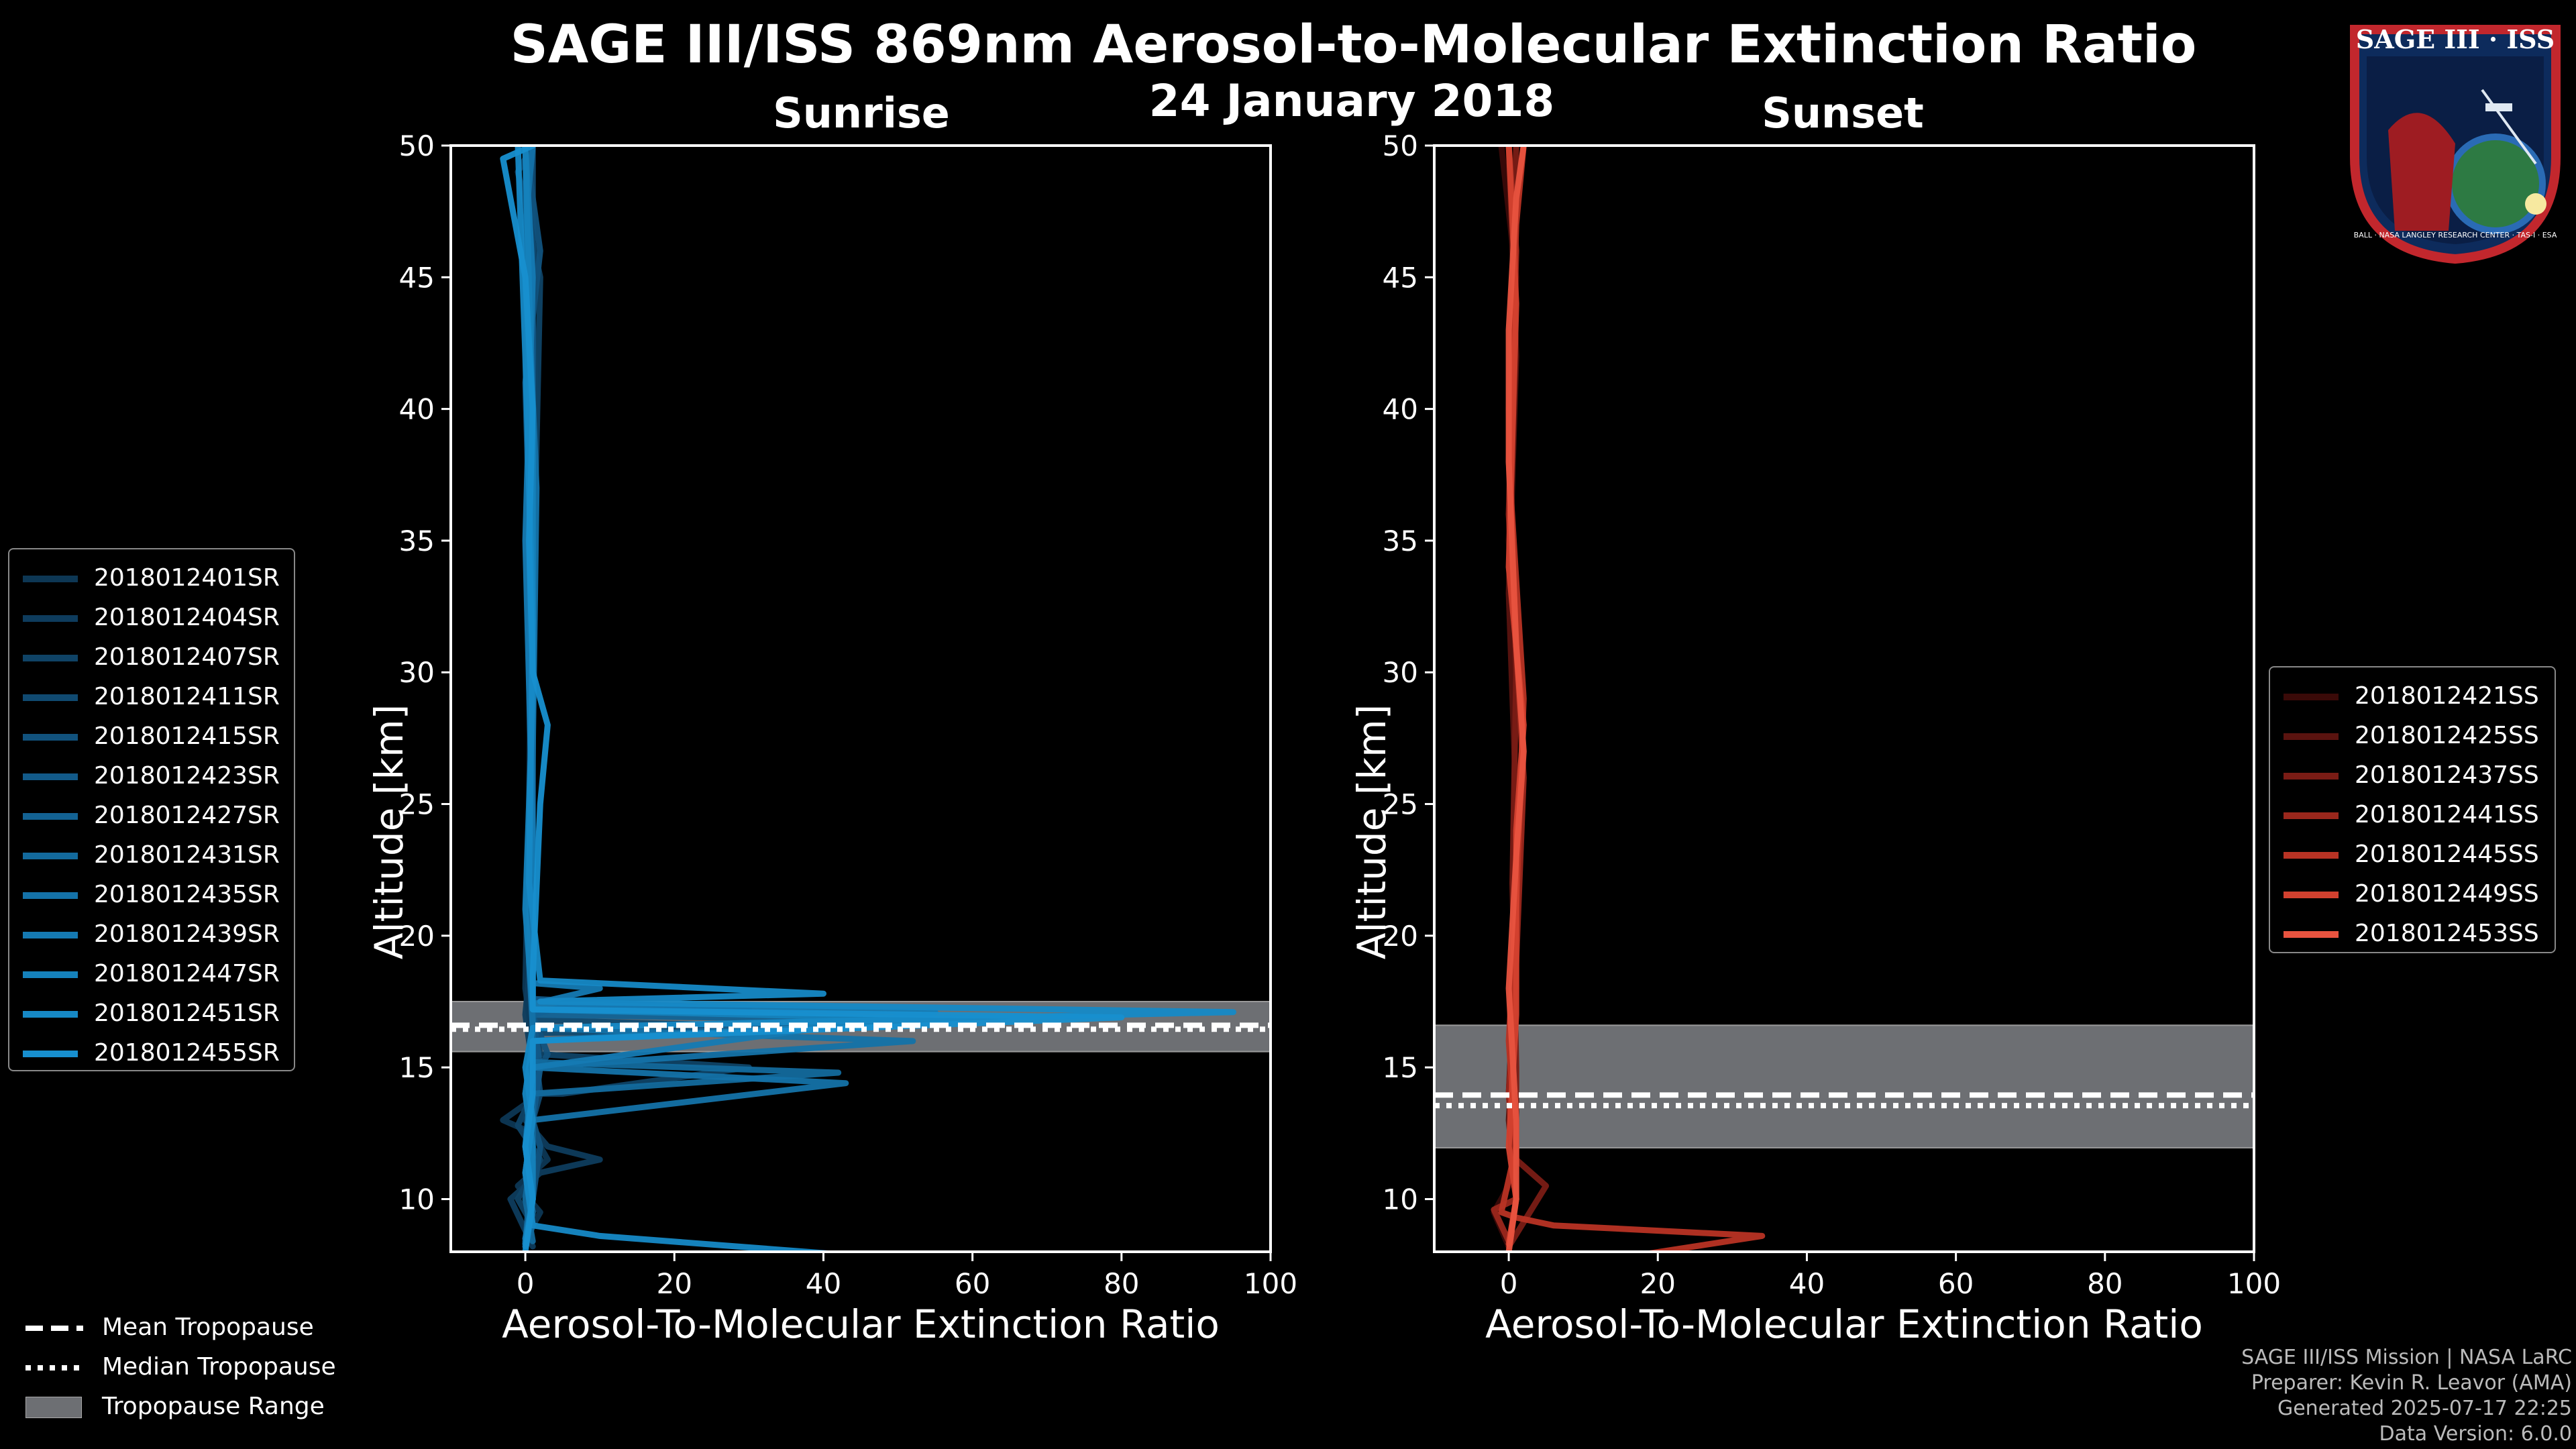 This screenshot has width=2576, height=1449. I want to click on legend-item: 2018012453SS, so click(2411, 934).